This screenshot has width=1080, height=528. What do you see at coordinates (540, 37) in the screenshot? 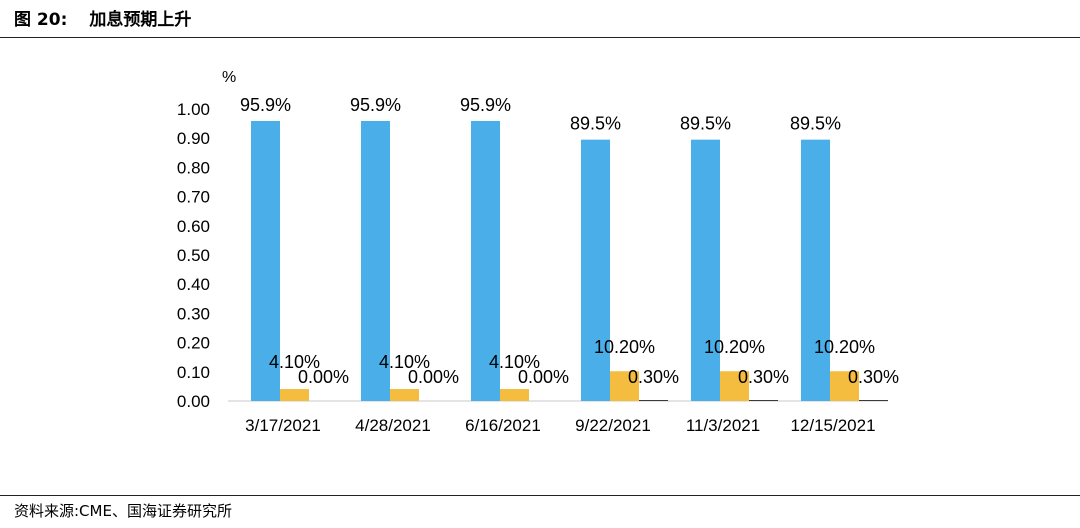
I see `top-divider` at bounding box center [540, 37].